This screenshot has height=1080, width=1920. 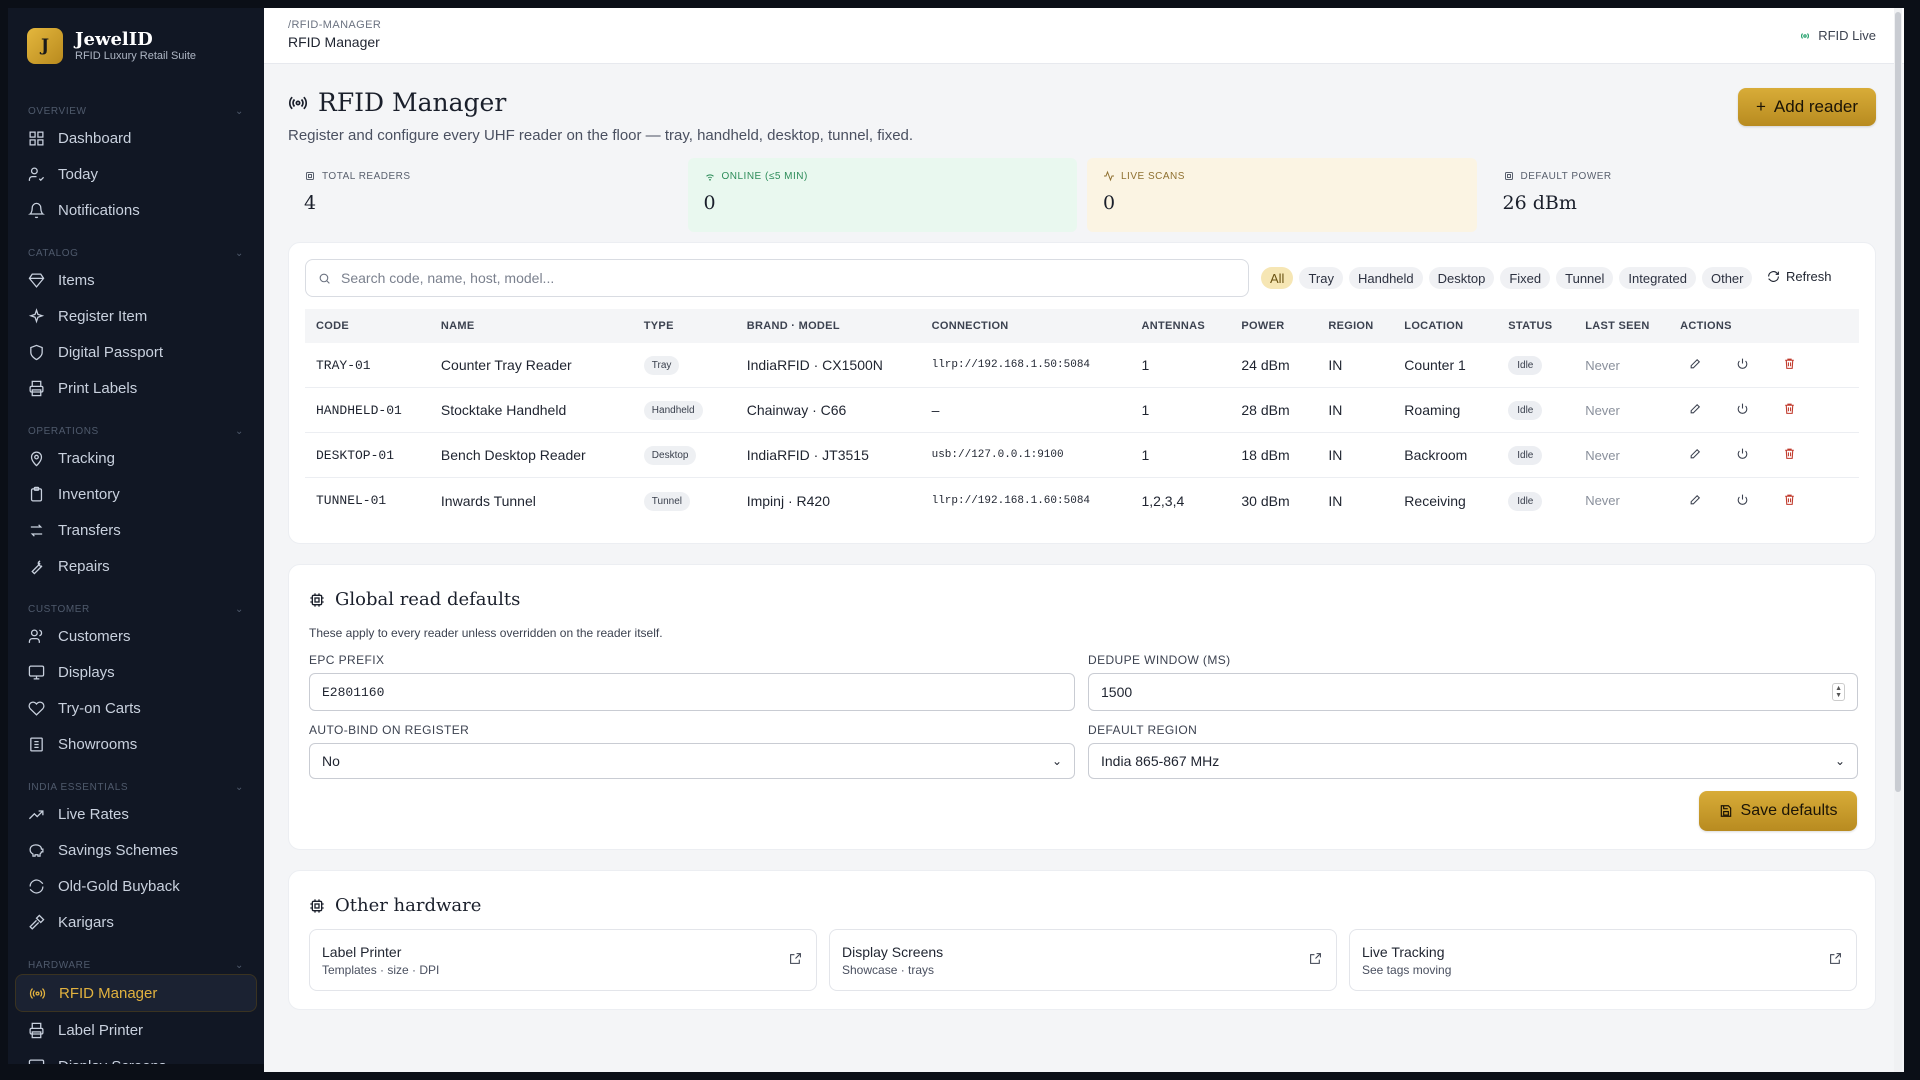 I want to click on sidebar-item-label: Today, so click(x=78, y=174).